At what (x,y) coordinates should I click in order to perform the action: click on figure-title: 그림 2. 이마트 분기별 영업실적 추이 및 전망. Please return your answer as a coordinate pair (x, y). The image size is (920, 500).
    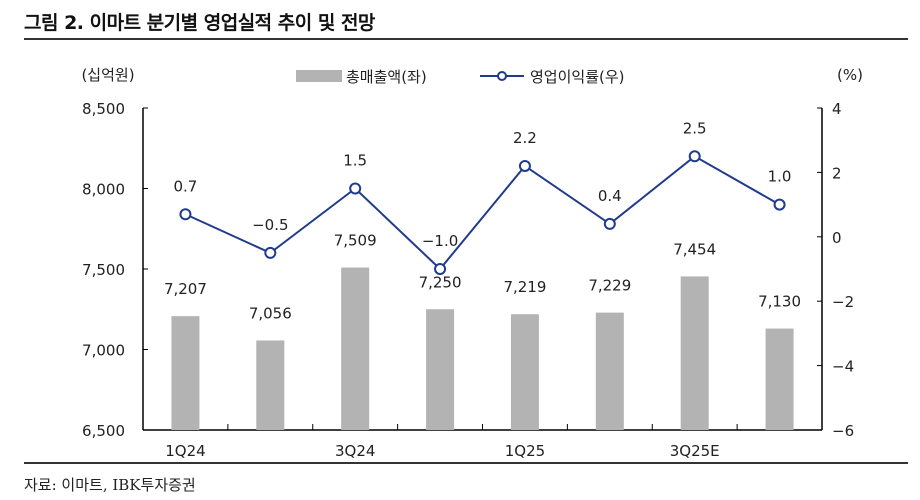
    Looking at the image, I should click on (199, 23).